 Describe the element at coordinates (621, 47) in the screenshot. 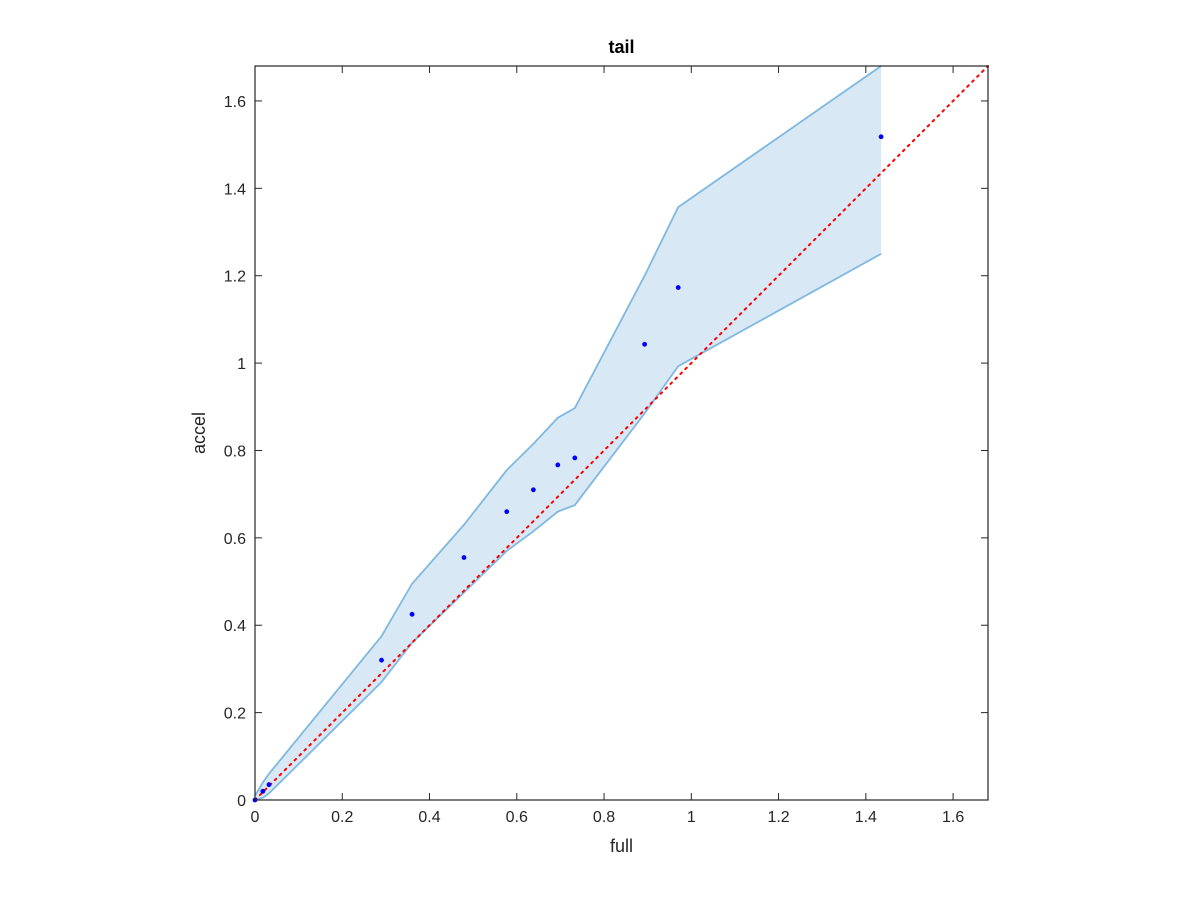

I see `chart-title: tail` at that location.